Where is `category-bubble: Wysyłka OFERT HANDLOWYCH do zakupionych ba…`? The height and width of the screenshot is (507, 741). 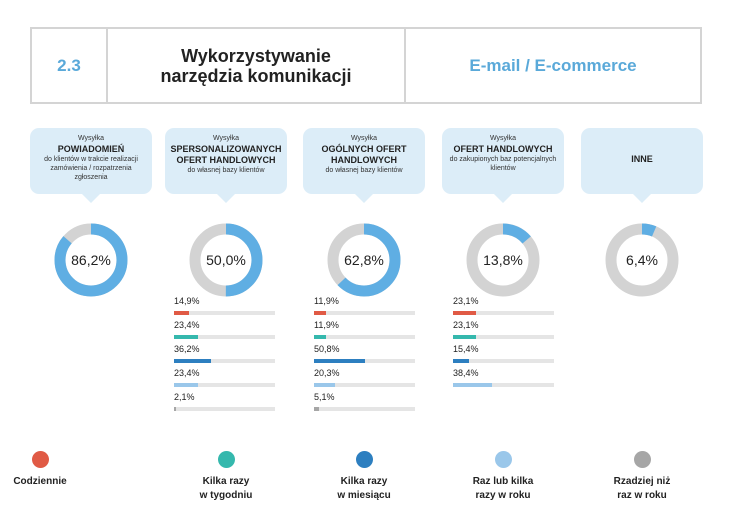
category-bubble: Wysyłka OFERT HANDLOWYCH do zakupionych ba… is located at coordinates (503, 165).